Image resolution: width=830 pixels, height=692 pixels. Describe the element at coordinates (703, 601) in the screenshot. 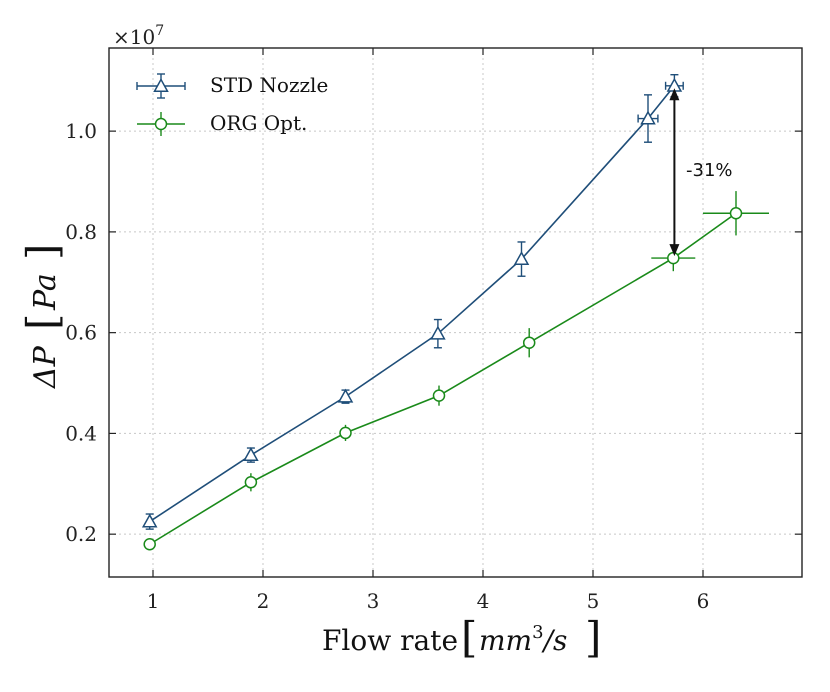

I see `x-tick-label: 6` at that location.